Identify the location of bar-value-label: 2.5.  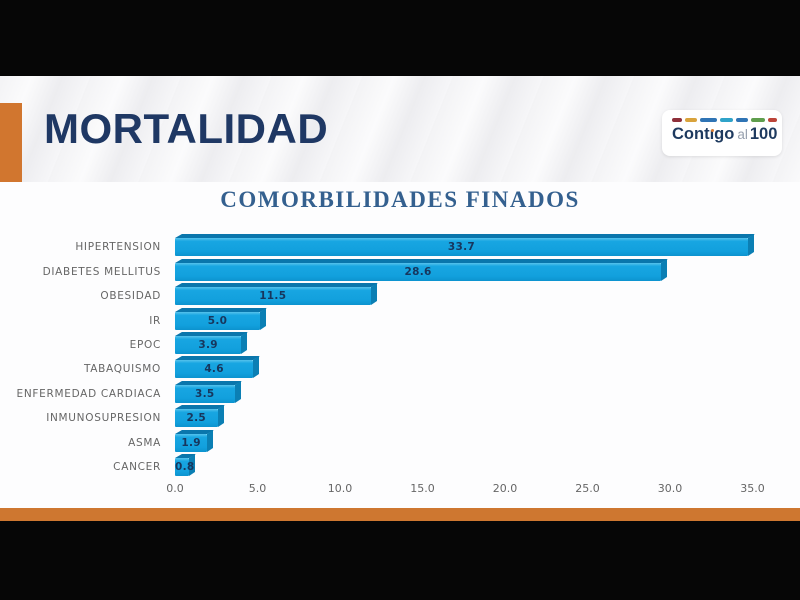
(196, 418).